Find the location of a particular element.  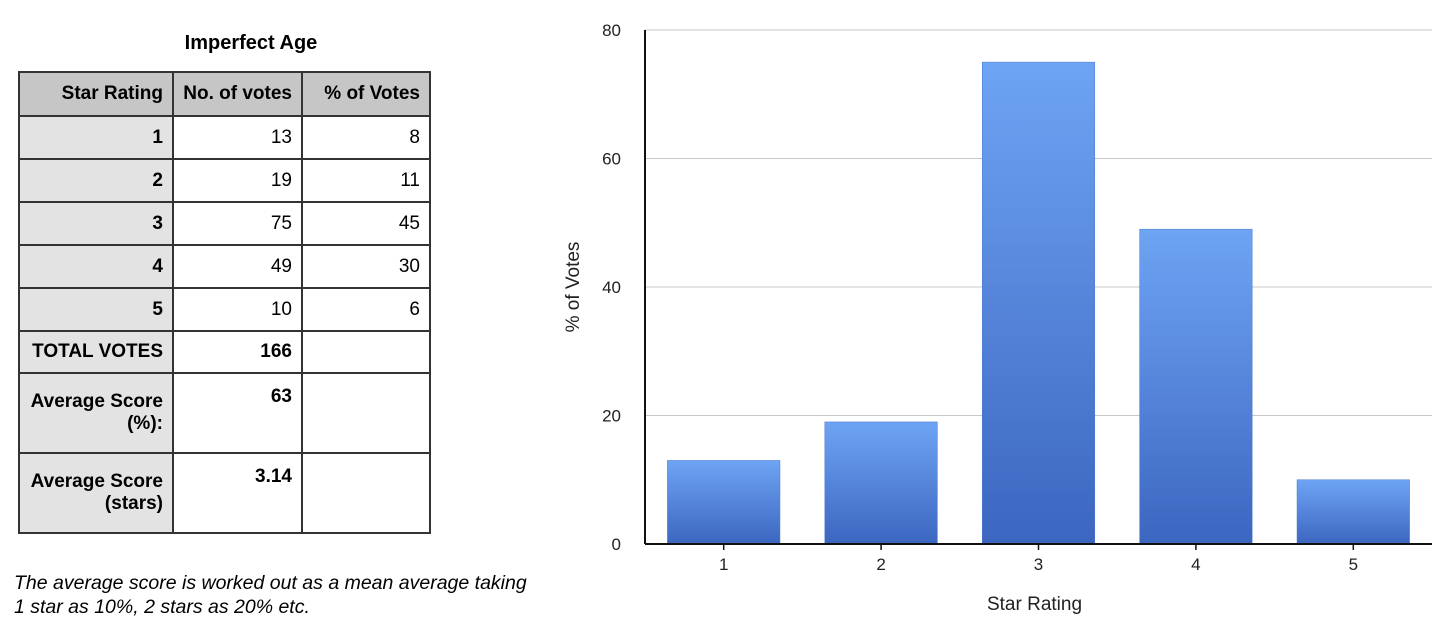

row-votes: 10 is located at coordinates (237, 309).